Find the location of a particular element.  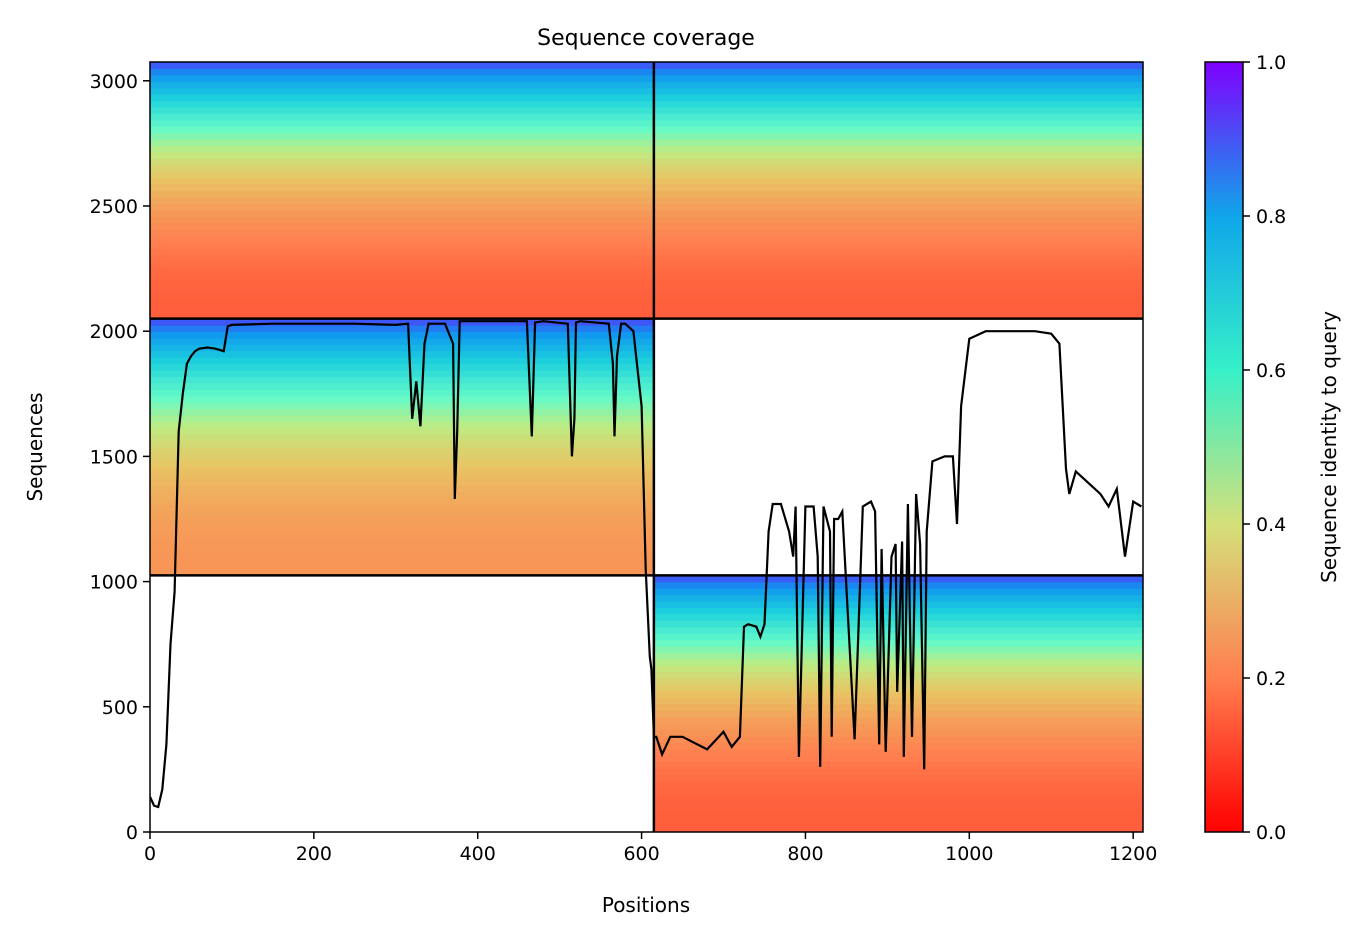

y-tick-label: 2000 is located at coordinates (114, 332).